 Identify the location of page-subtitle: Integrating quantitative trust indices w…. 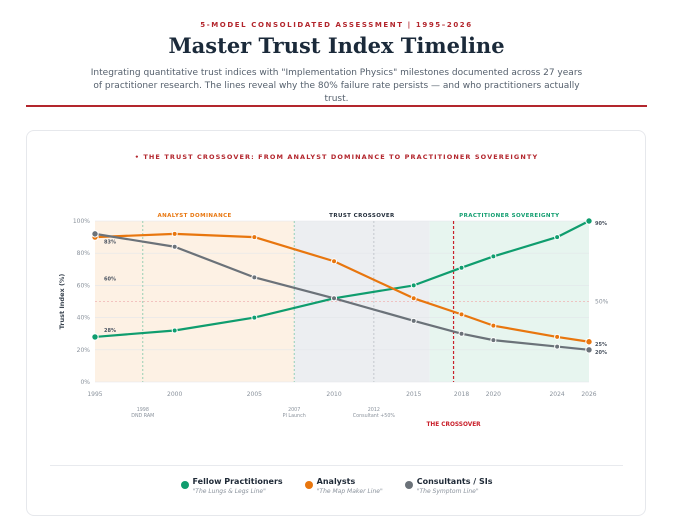
(336, 86).